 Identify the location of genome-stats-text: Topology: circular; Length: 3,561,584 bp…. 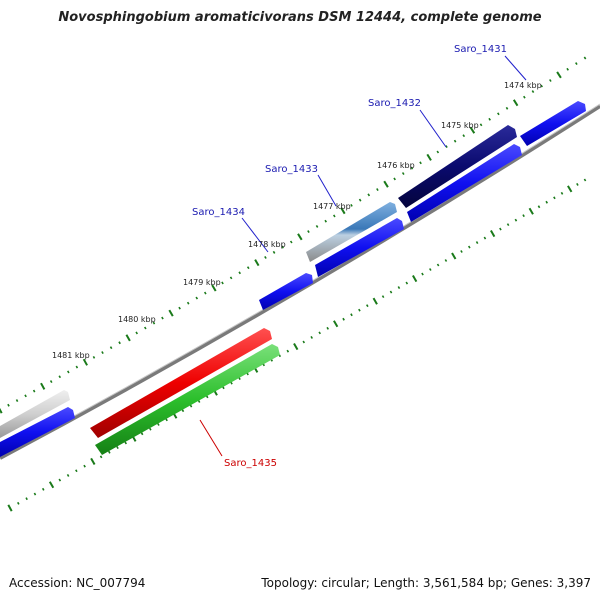
(426, 583).